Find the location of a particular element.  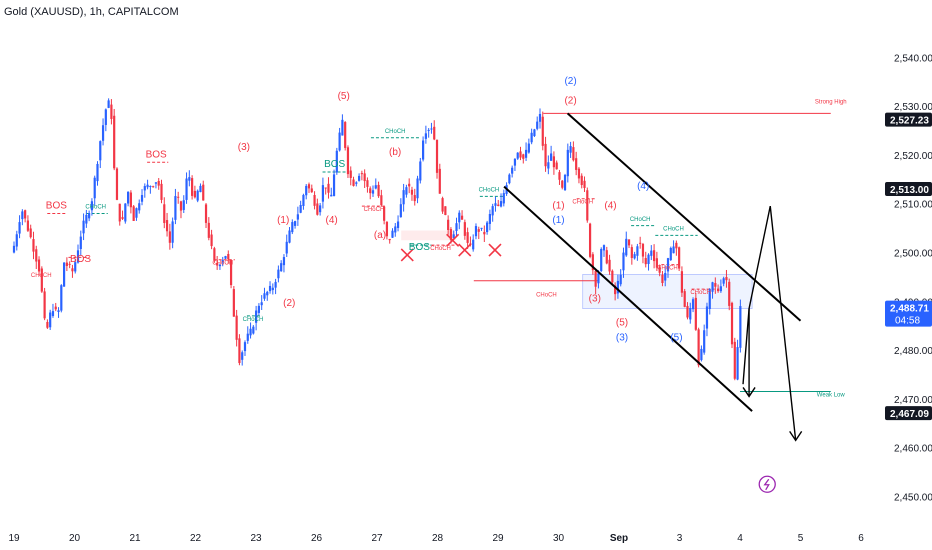

time-axis: 19 20 21 22 23 26 27 28 29 30 Sep 3 4 5 6 is located at coordinates (436, 538).